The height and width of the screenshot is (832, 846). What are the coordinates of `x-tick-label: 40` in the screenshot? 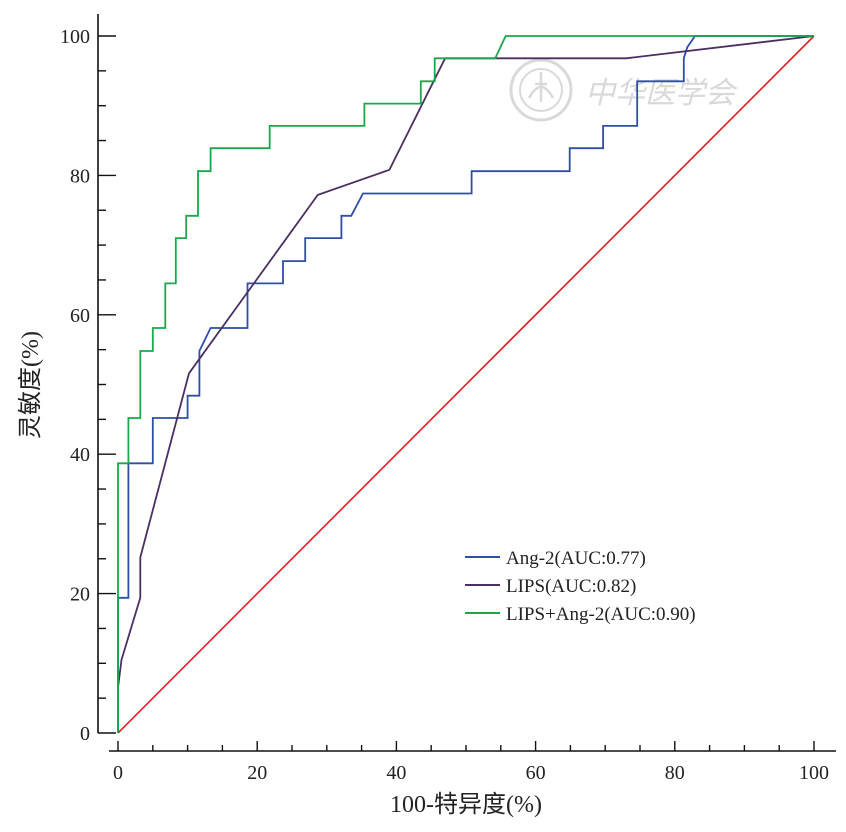 It's located at (396, 773).